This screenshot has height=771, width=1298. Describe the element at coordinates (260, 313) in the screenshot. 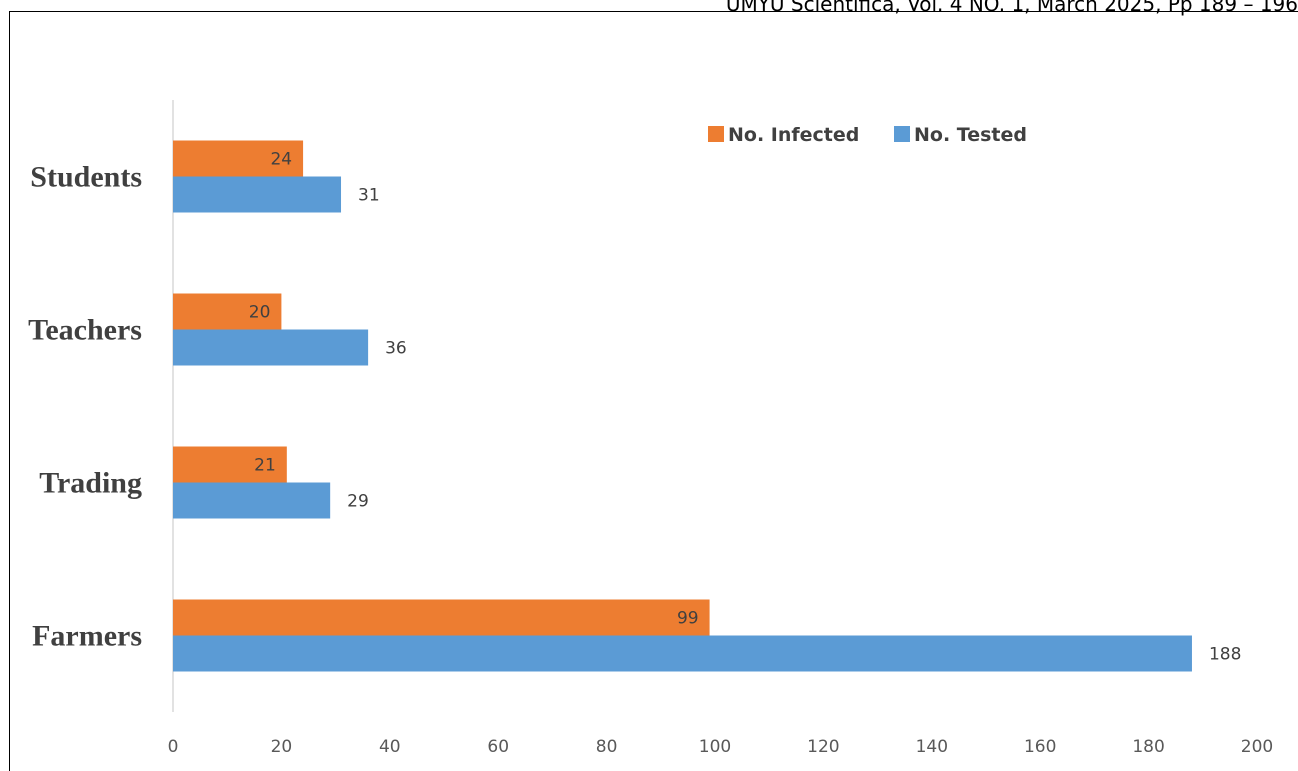

I see `data-label-no-infected-teachers: 20` at that location.